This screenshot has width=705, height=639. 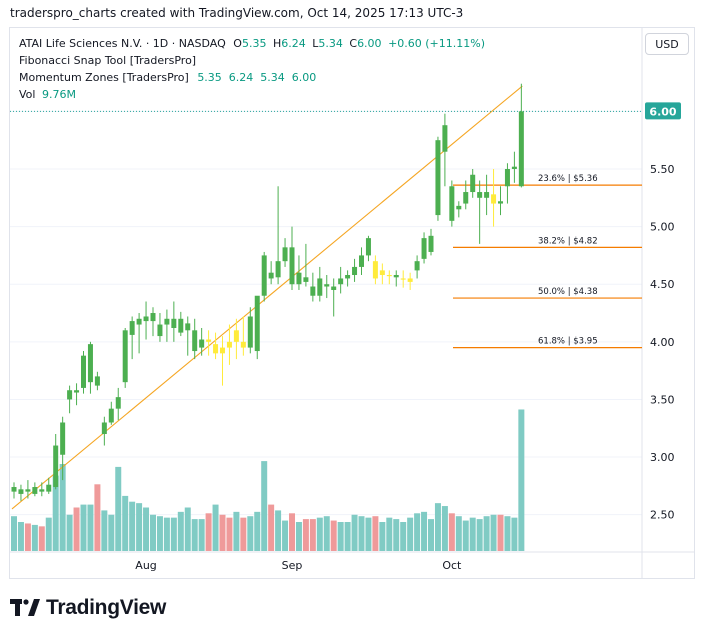 What do you see at coordinates (254, 43) in the screenshot?
I see `open-value: 5.35` at bounding box center [254, 43].